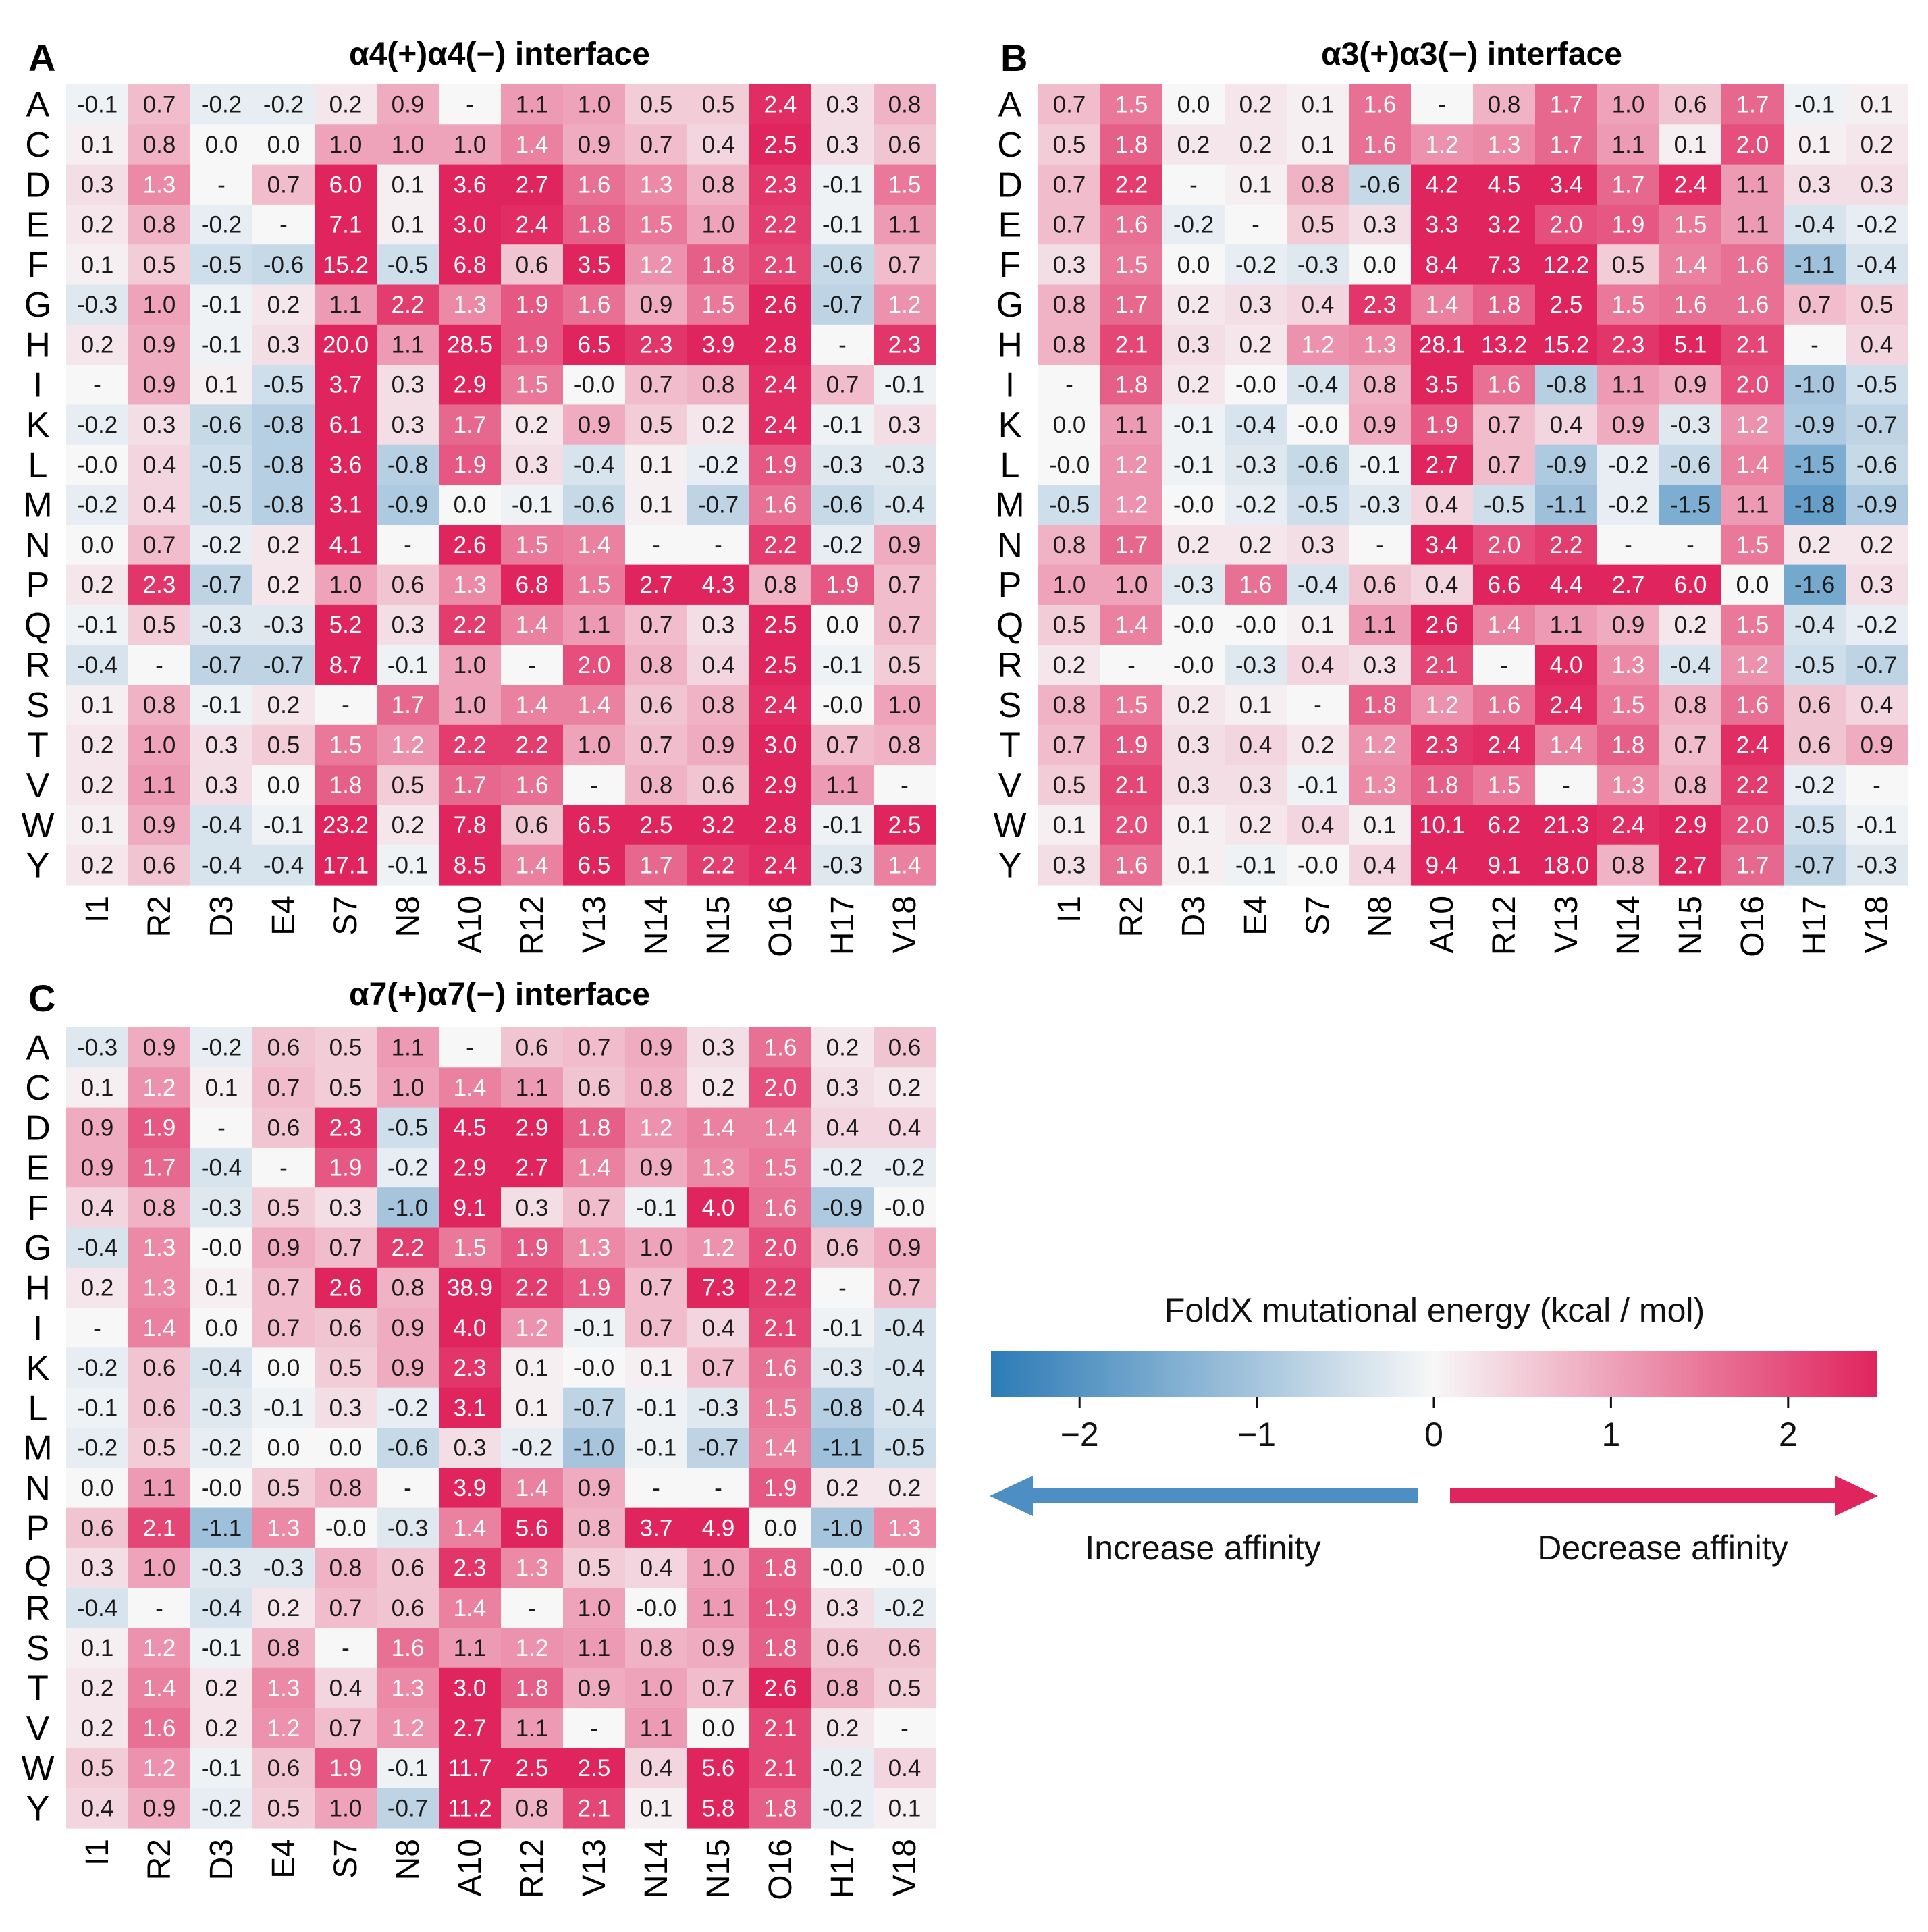 The height and width of the screenshot is (1932, 1928). What do you see at coordinates (1443, 865) in the screenshot?
I see `heatmap-b-cell-Y-A10` at bounding box center [1443, 865].